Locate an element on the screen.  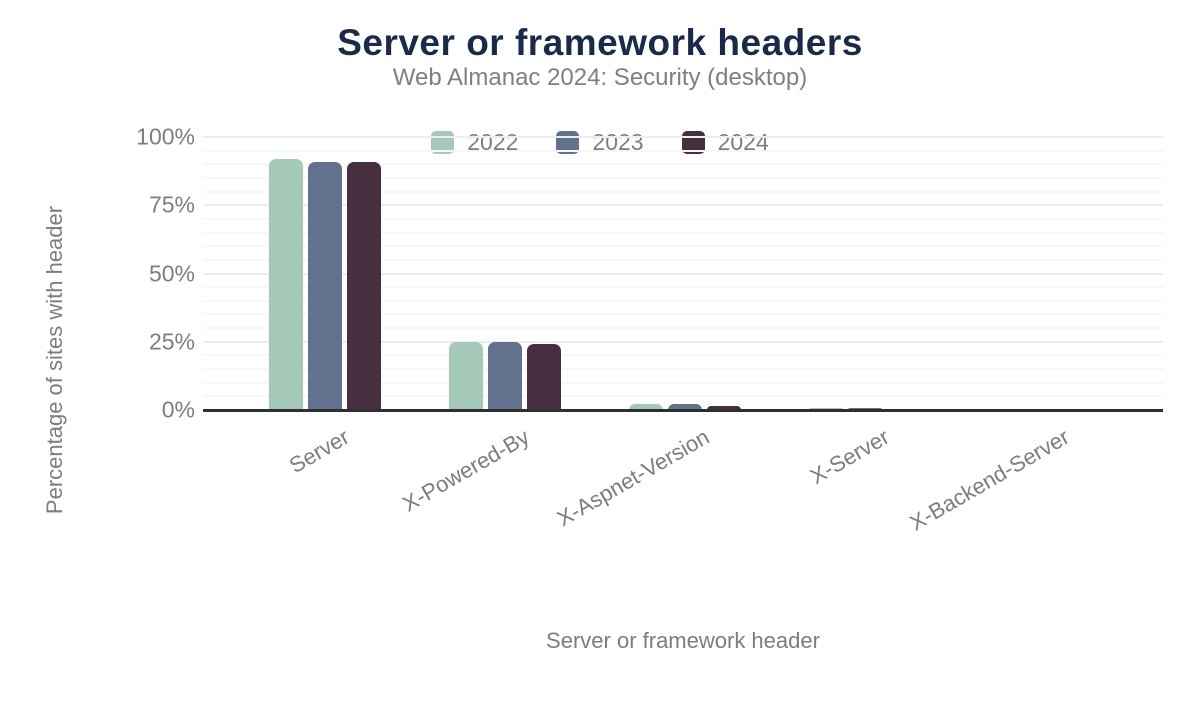
chart-subtitle: Web Almanac 2024: Security (desktop) is located at coordinates (600, 77).